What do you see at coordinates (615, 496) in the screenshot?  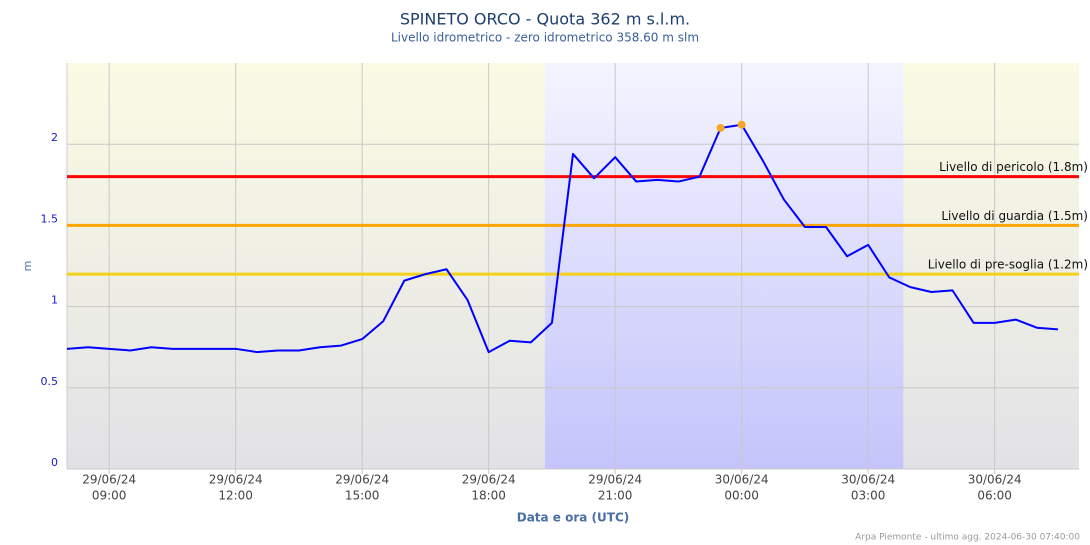 I see `x-tick-label: 21:00` at bounding box center [615, 496].